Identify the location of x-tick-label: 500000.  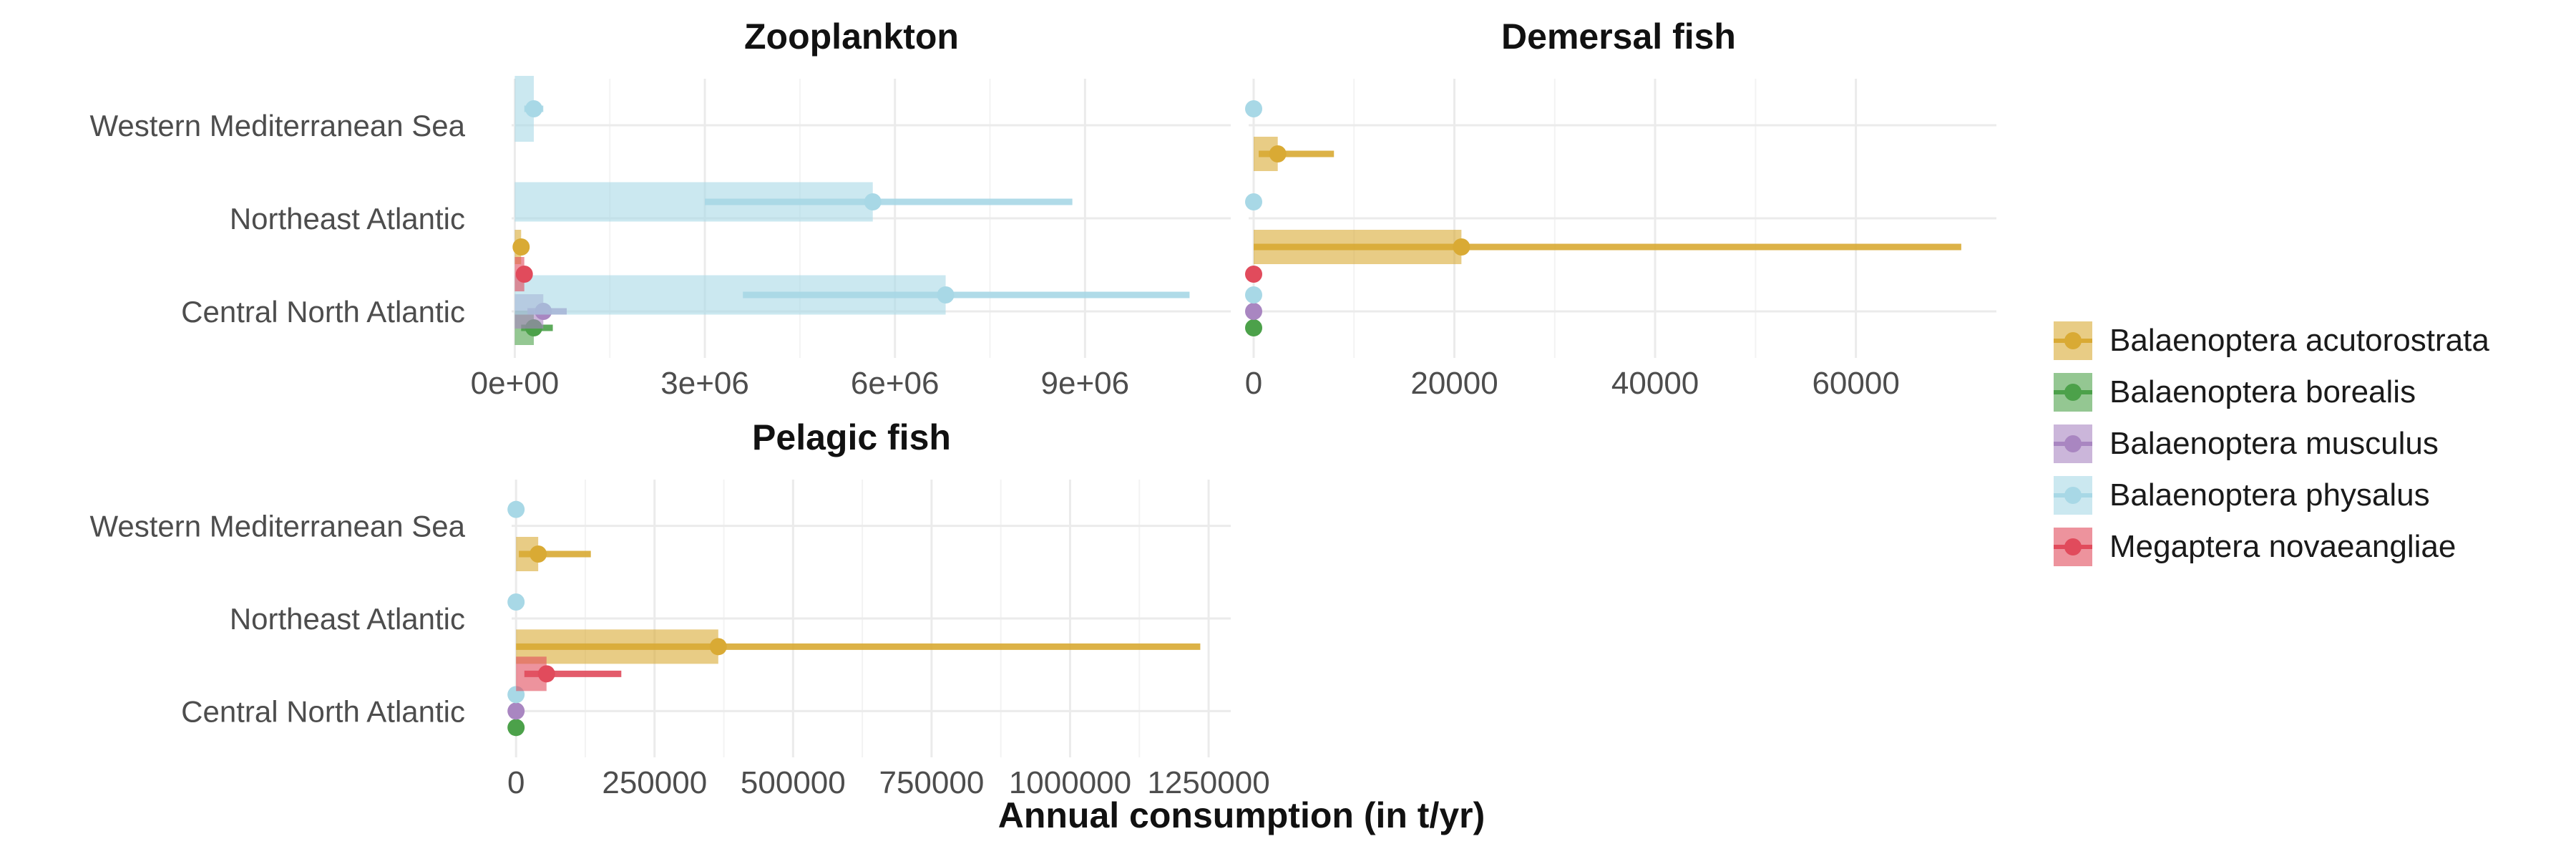
(793, 782).